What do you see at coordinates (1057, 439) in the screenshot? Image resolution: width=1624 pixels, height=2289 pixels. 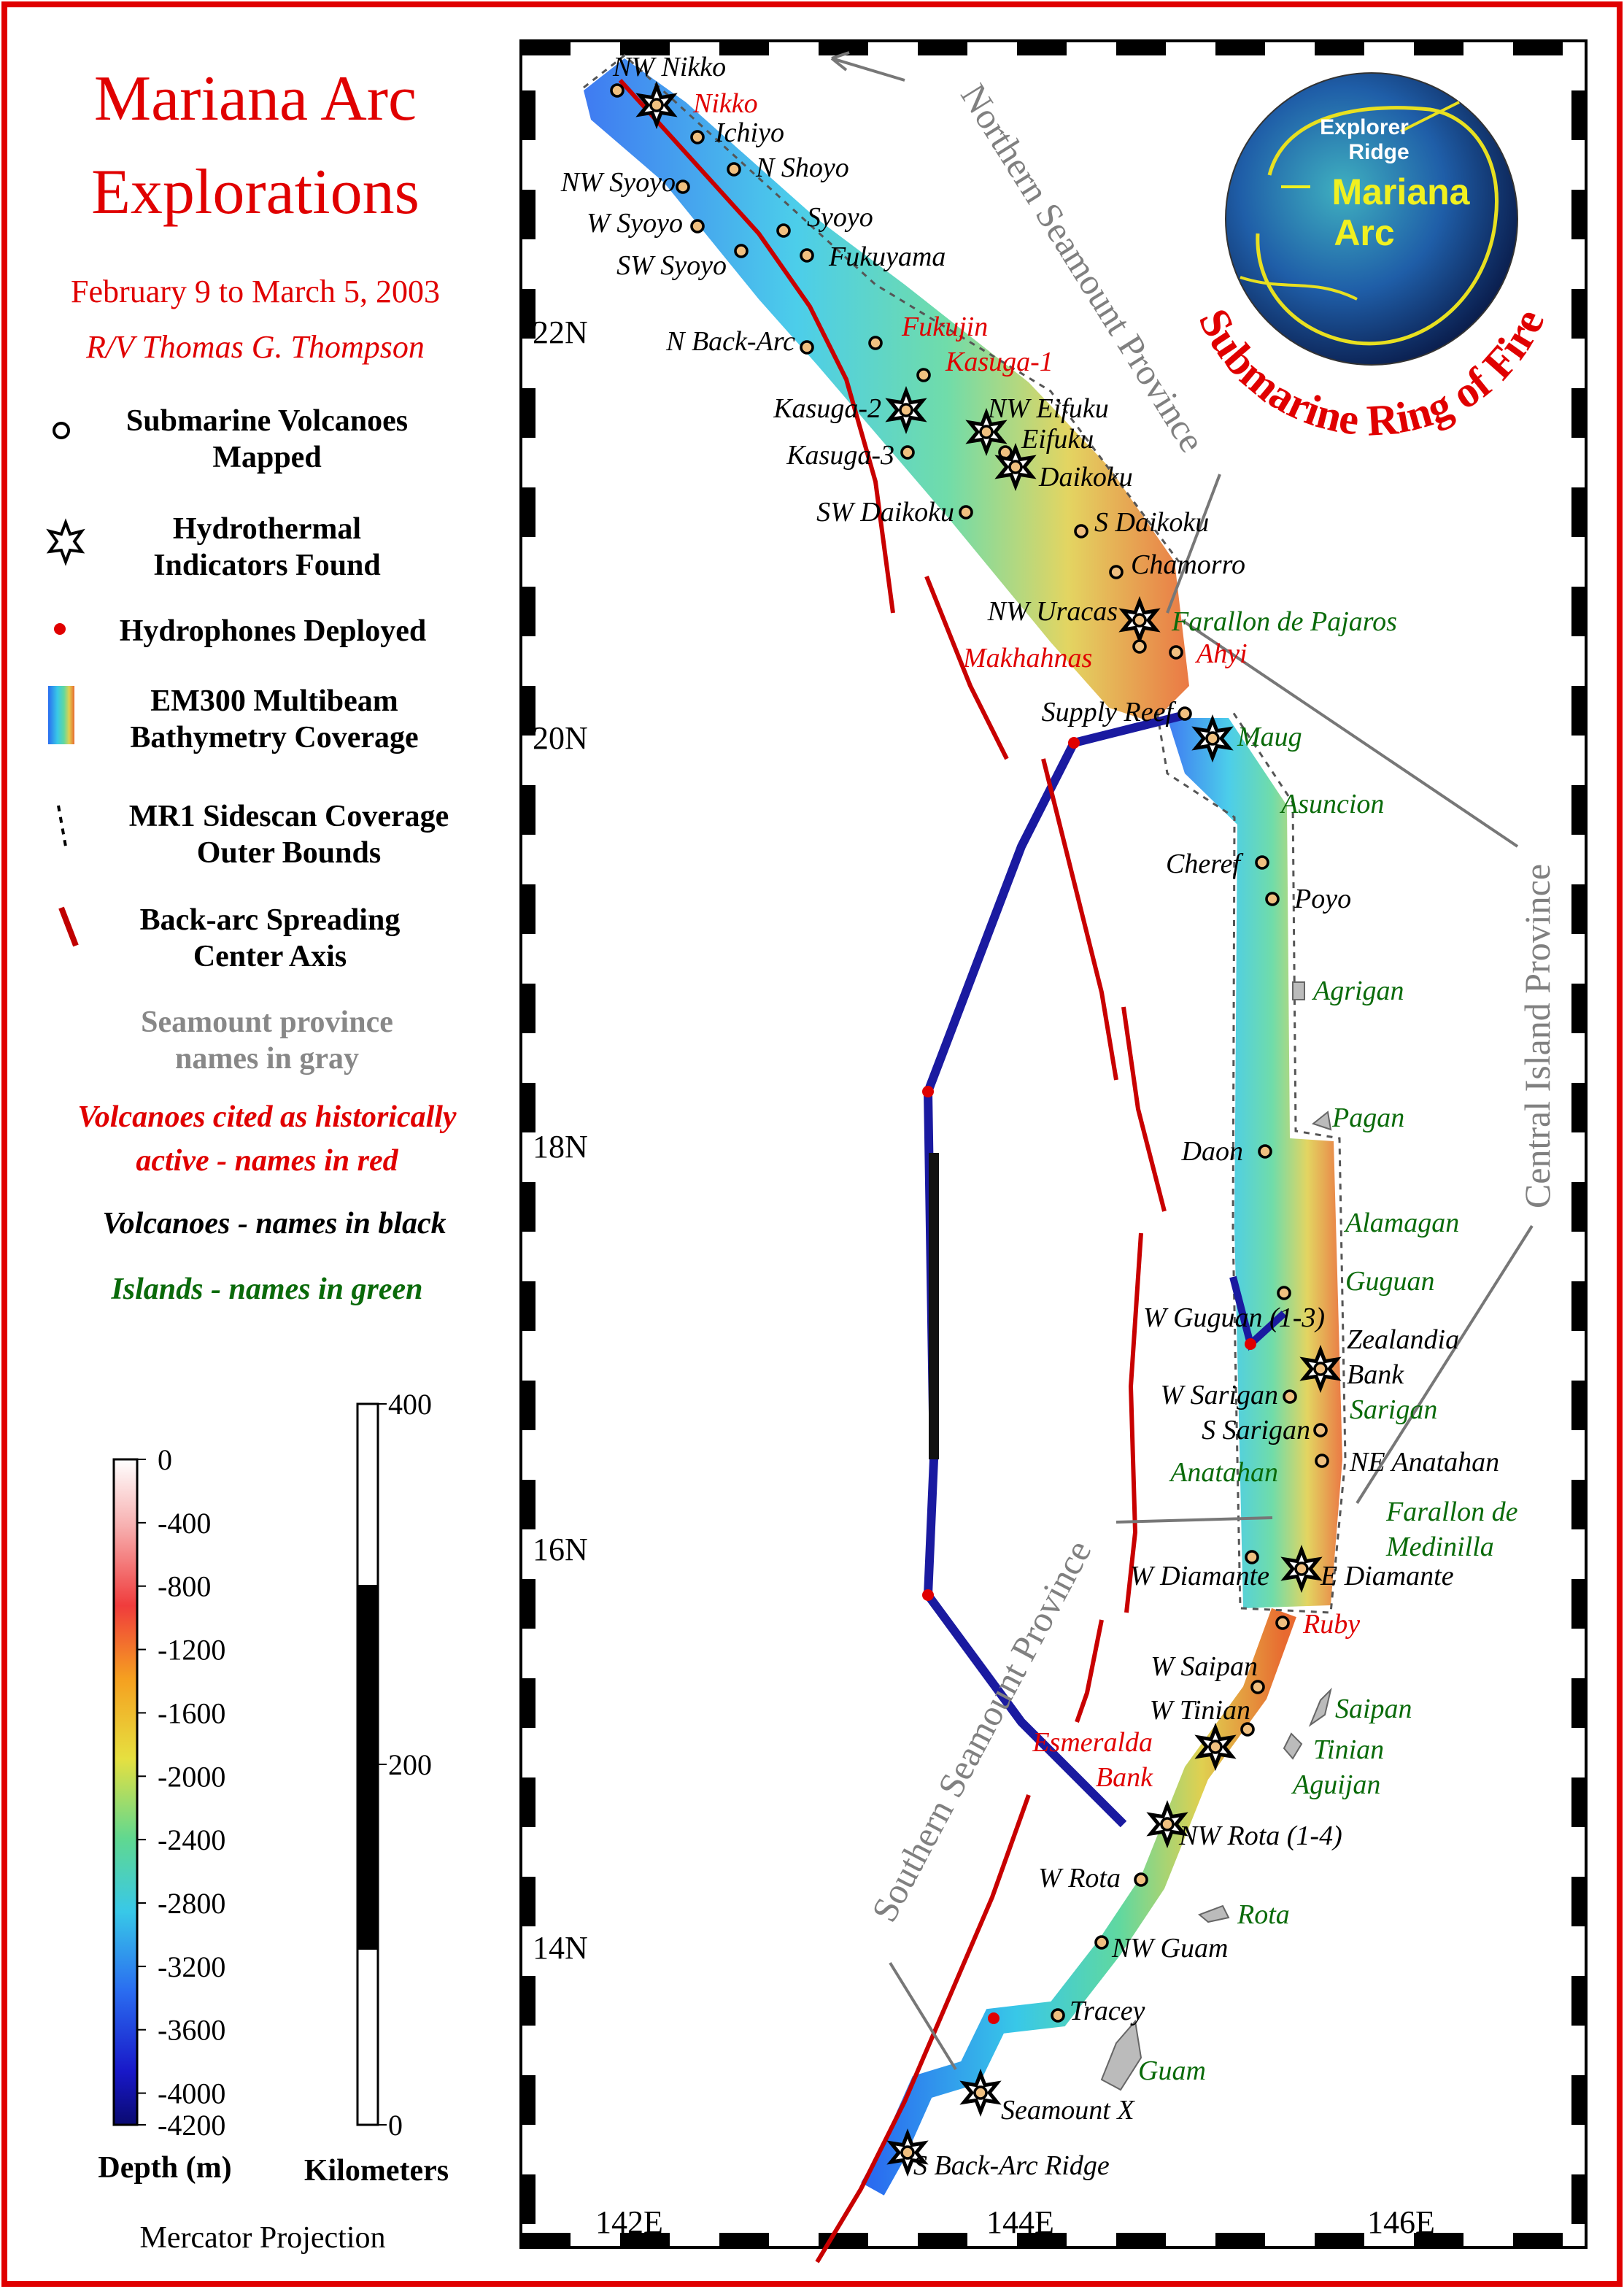 I see `feature-label: Eifuku` at bounding box center [1057, 439].